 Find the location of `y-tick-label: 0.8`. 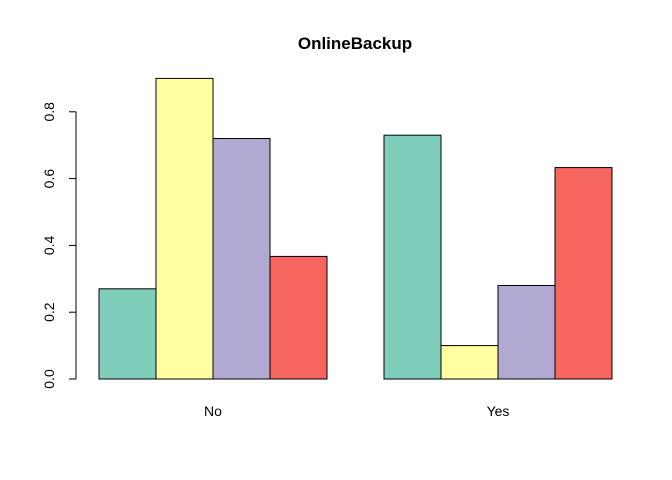

y-tick-label: 0.8 is located at coordinates (49, 112).